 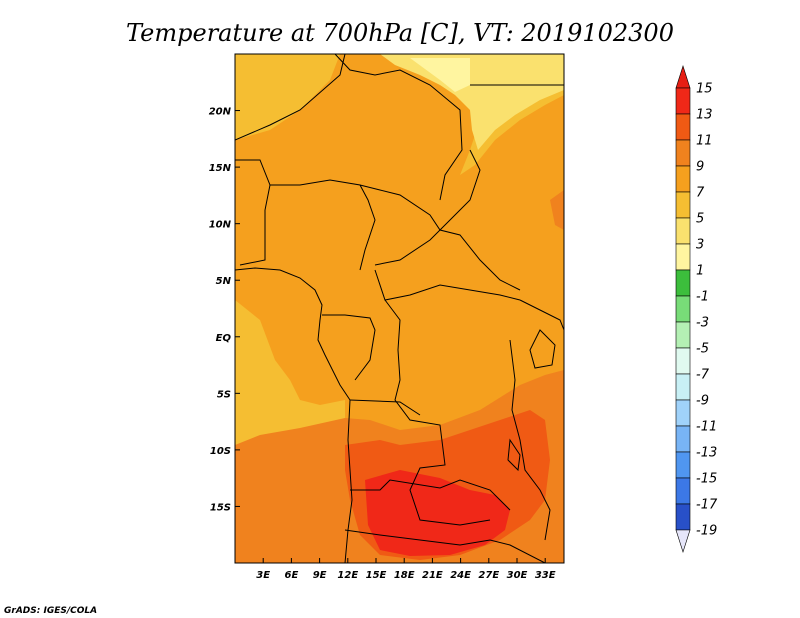 I want to click on lat-tick-label: 20N, so click(x=220, y=112).